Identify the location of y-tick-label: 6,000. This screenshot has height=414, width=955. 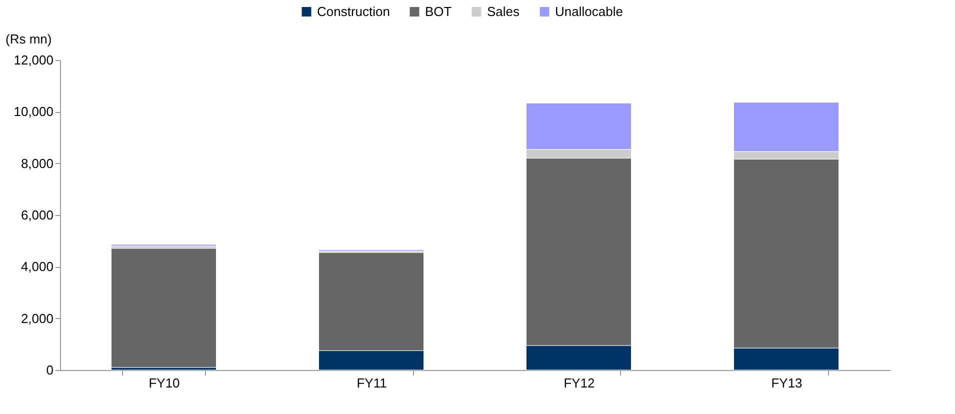
(37, 215).